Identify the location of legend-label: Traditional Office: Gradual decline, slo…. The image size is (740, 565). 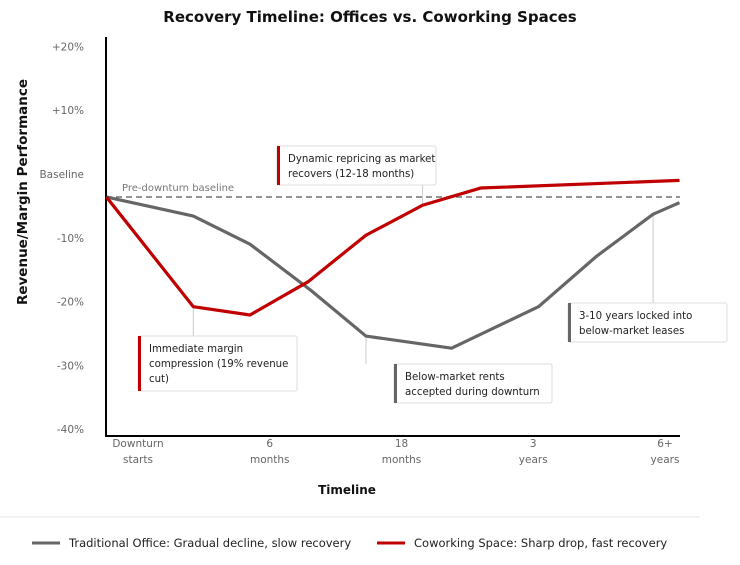
(209, 543).